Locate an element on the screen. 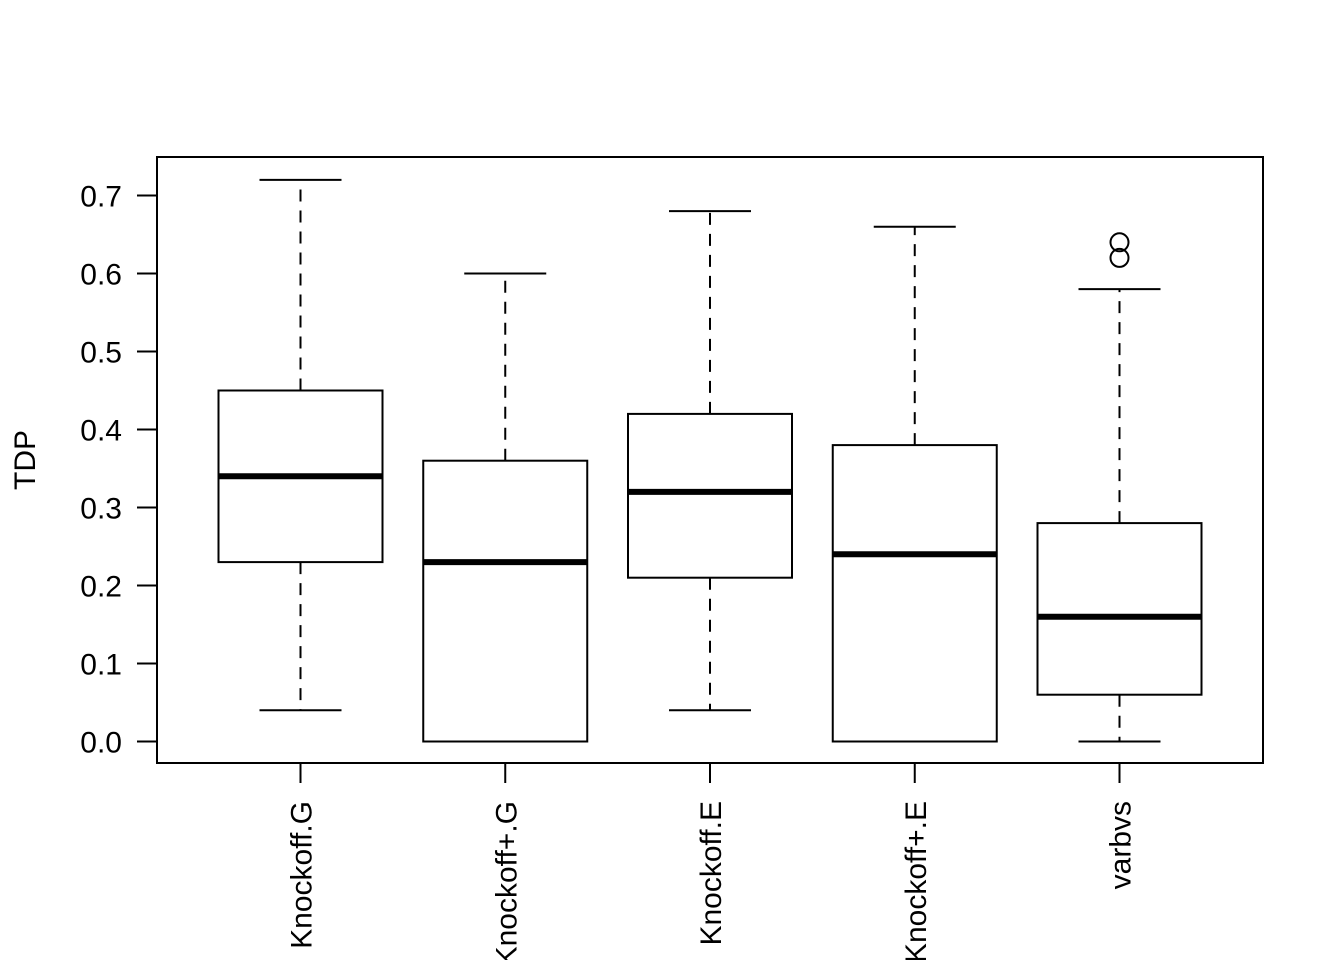 This screenshot has width=1344, height=960. y-tick-label: 0.7 is located at coordinates (101, 197).